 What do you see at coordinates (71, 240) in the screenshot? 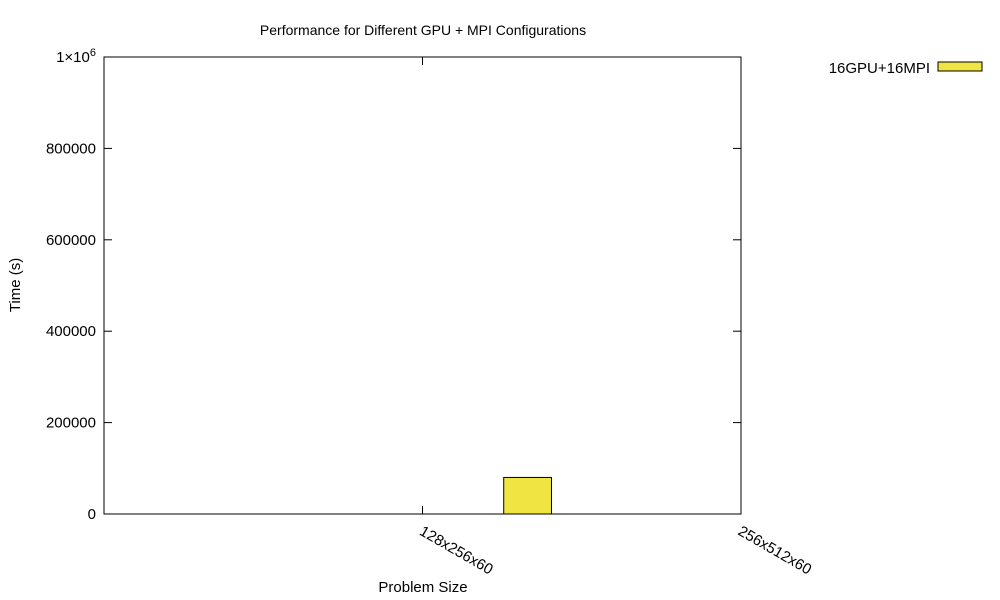
I see `y-tick-label: 600000` at bounding box center [71, 240].